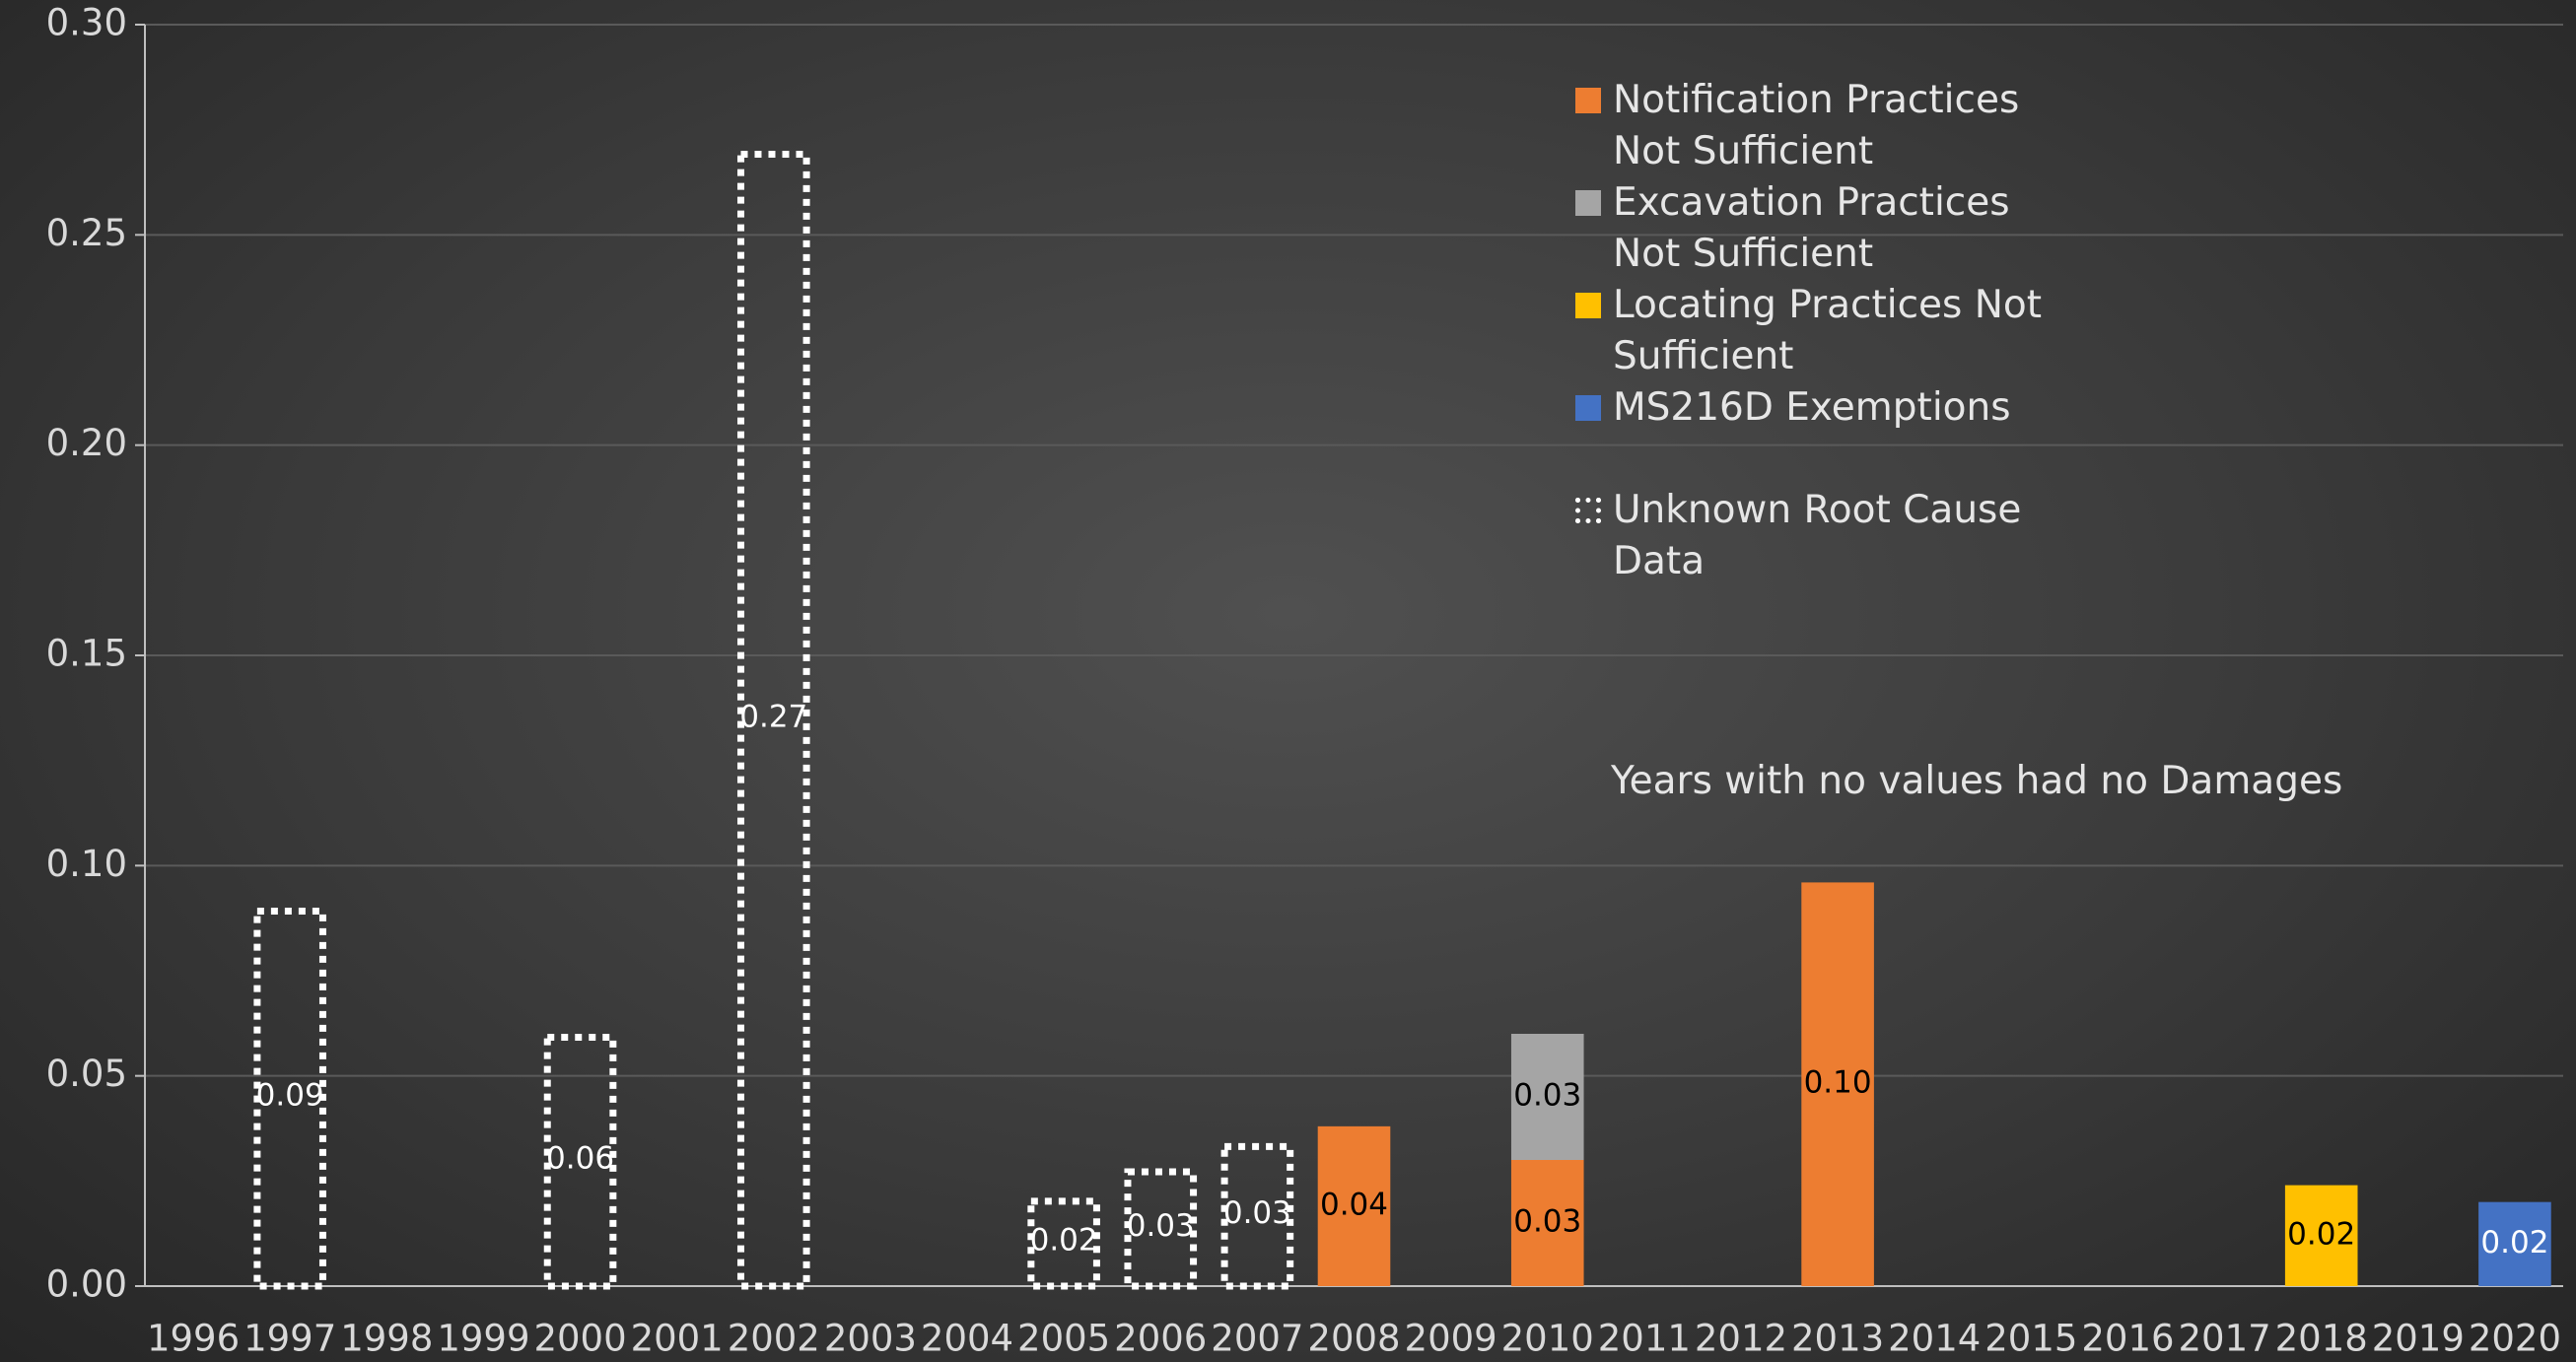 The image size is (2576, 1362). I want to click on legend-label: Unknown Root Cause Data, so click(1818, 535).